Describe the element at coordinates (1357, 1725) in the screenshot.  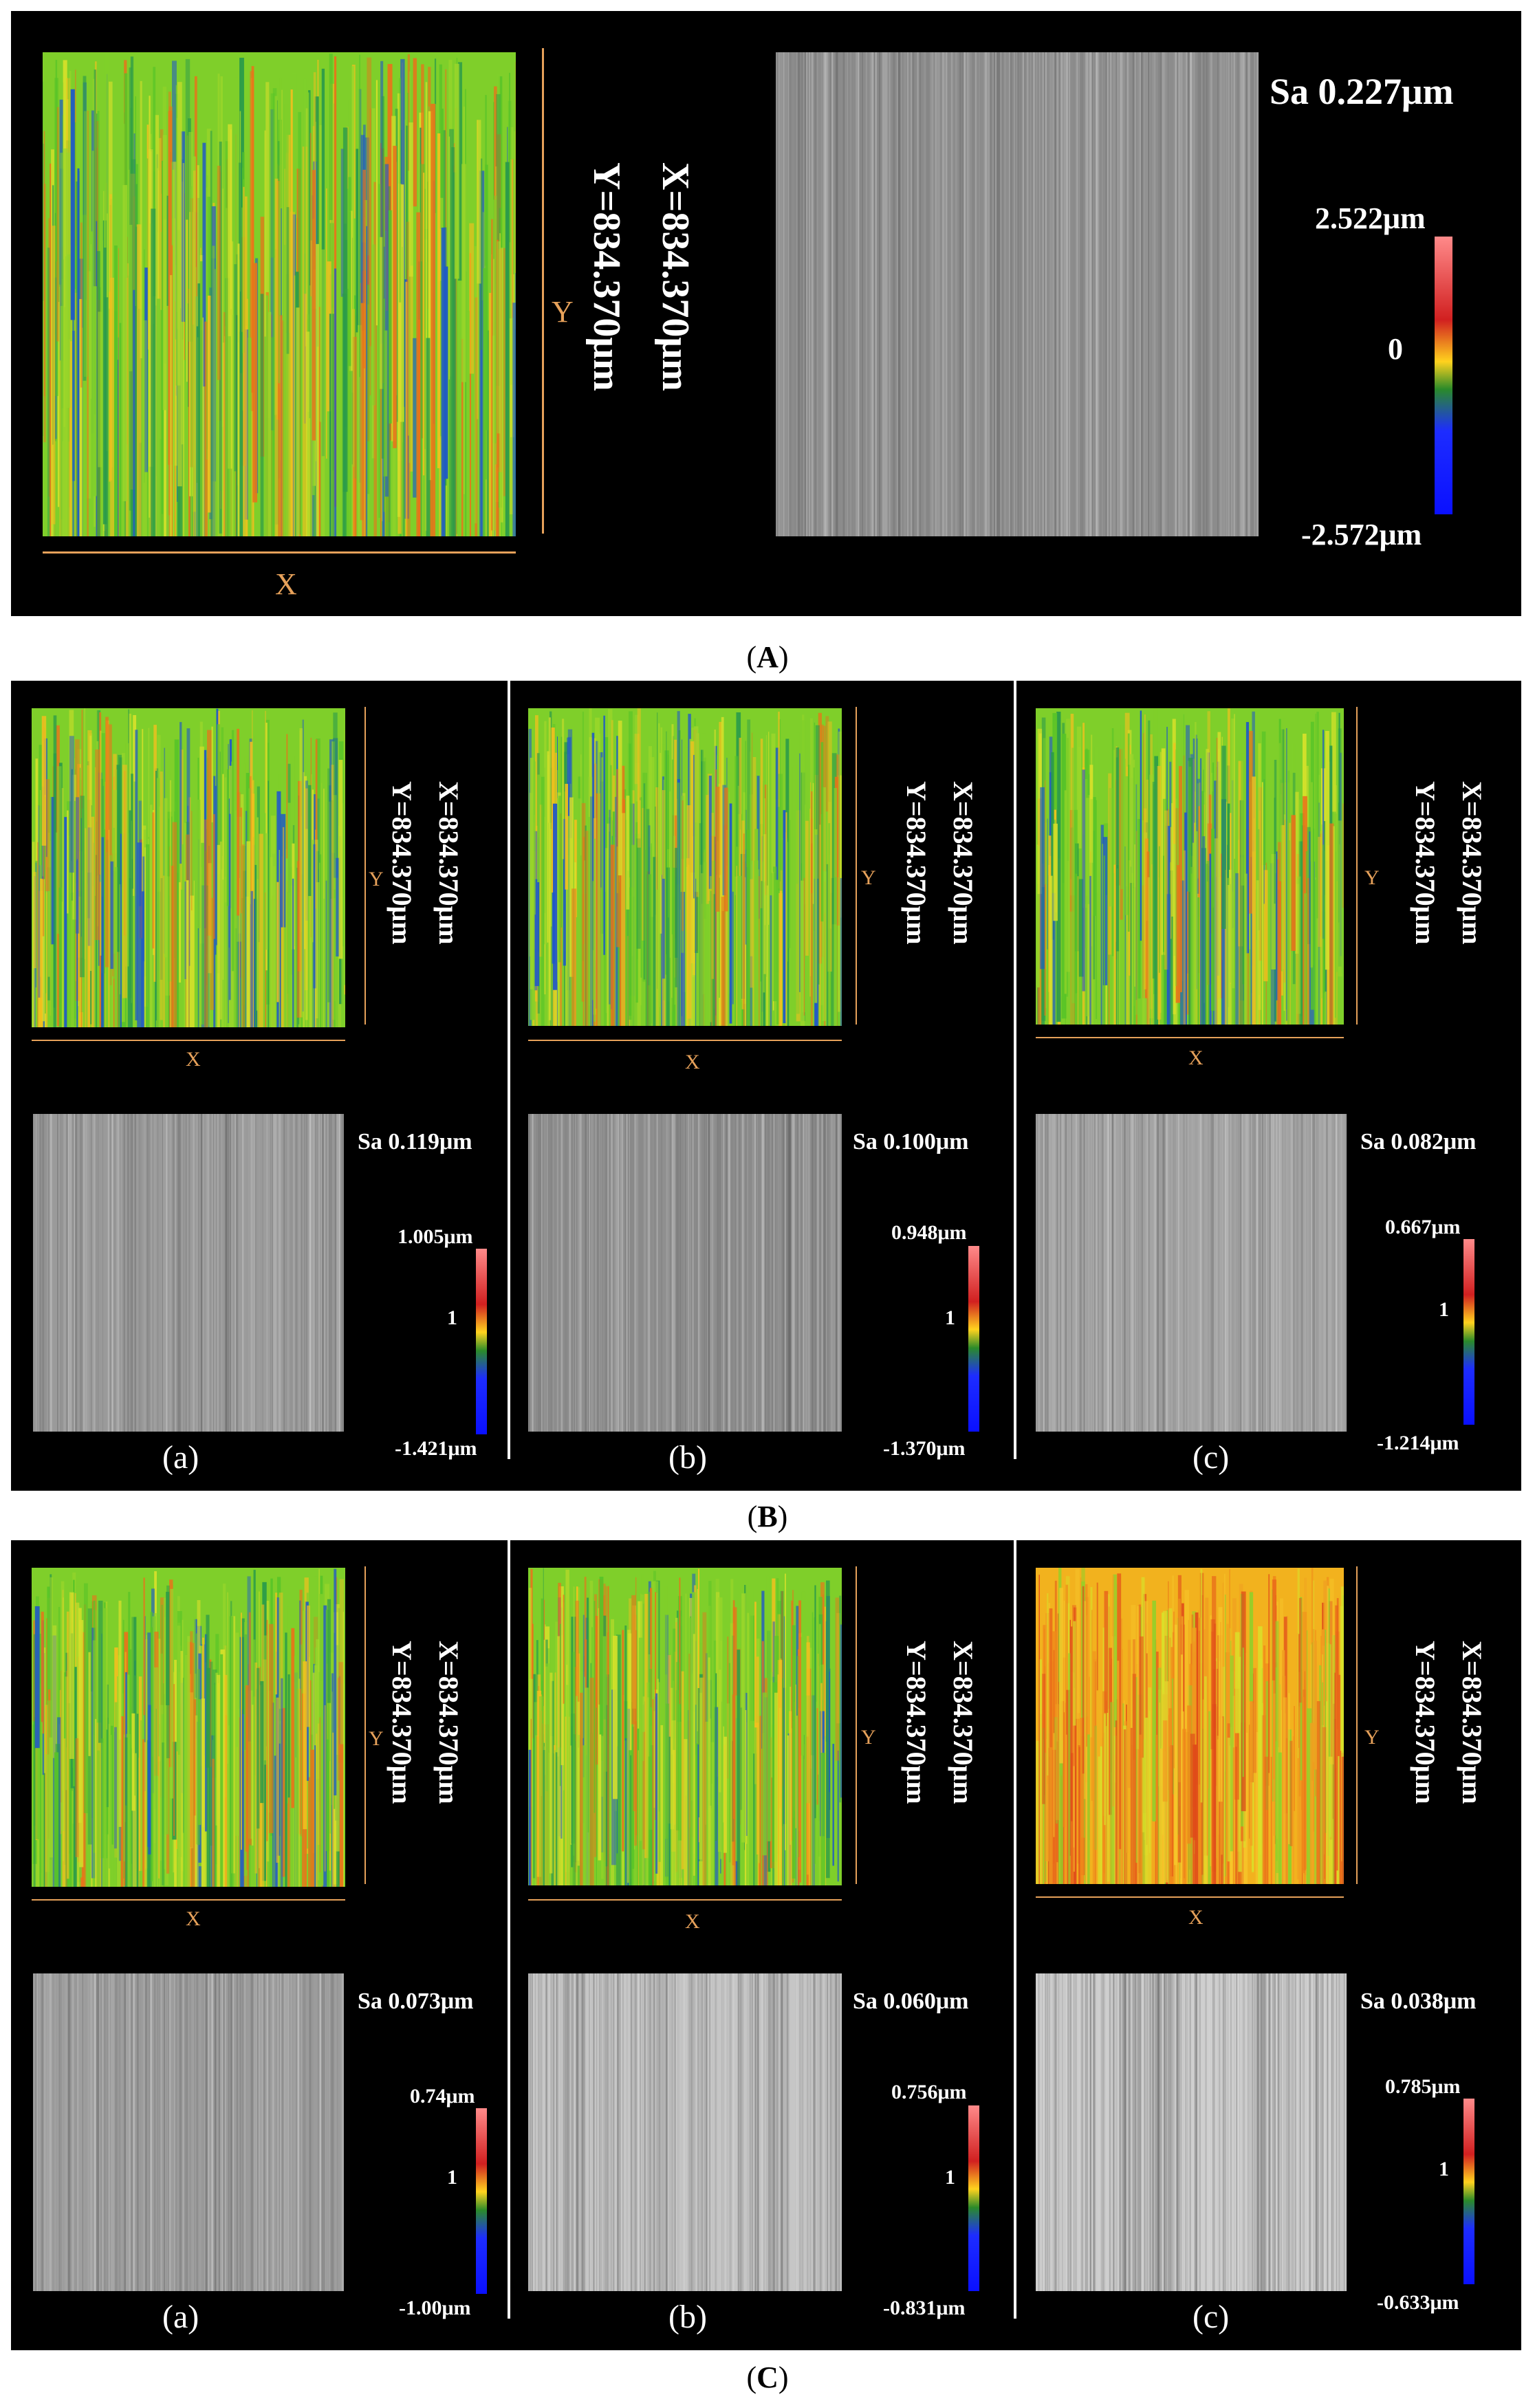
I see `panel-c-c-y-dimension-line` at that location.